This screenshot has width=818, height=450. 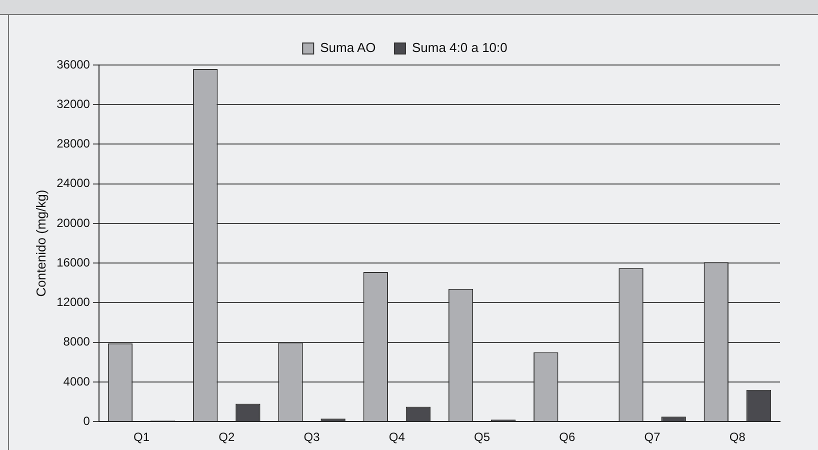 I want to click on legend-label: Suma 4:0 a 10:0, so click(x=460, y=48).